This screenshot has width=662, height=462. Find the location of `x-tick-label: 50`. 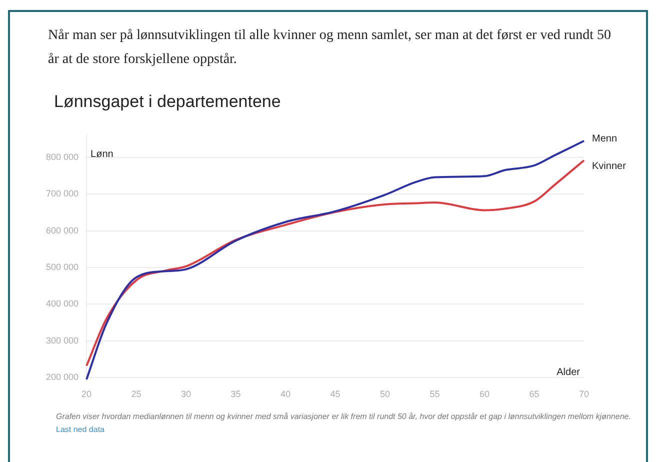

x-tick-label: 50 is located at coordinates (385, 394).